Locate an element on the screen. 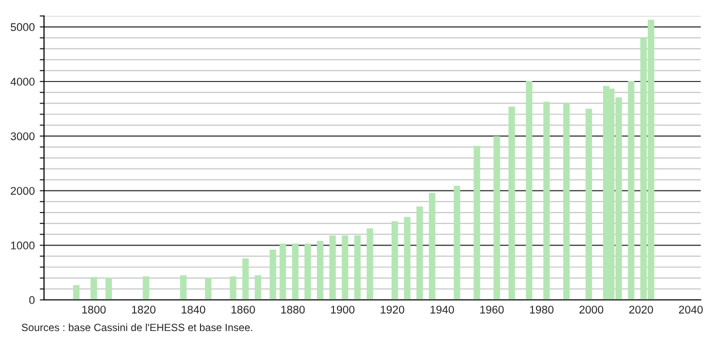 The height and width of the screenshot is (340, 710). x-tick-label: 1960 is located at coordinates (492, 310).